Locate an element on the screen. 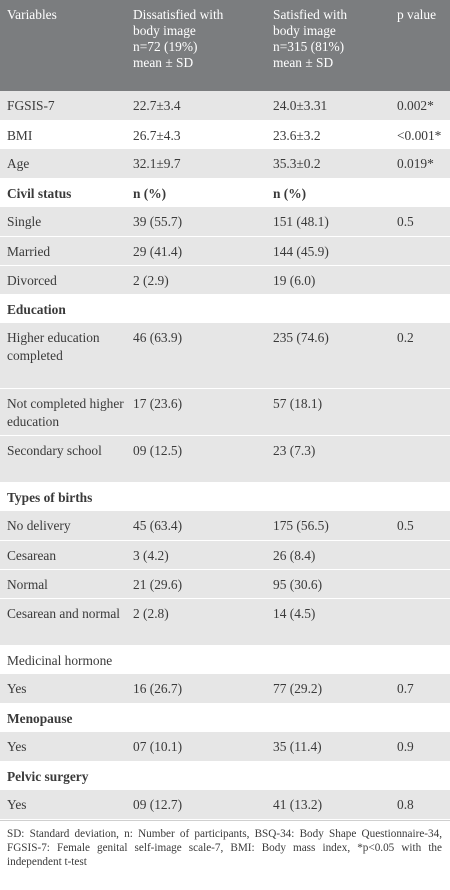 The image size is (450, 890). p-value: 0.9 is located at coordinates (420, 747).